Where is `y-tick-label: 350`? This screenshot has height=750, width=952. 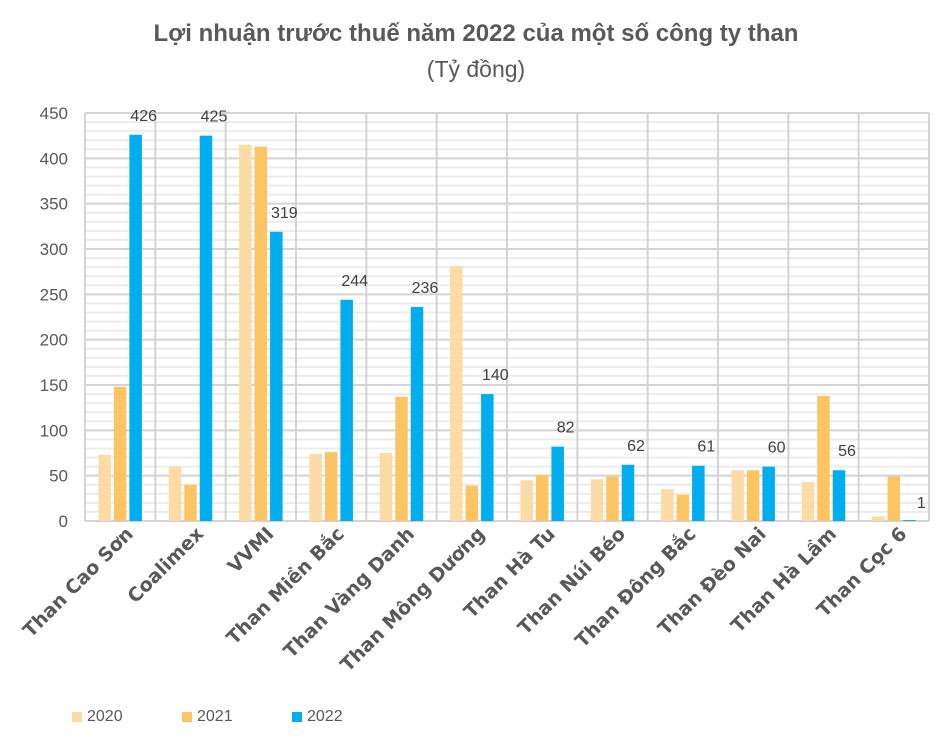 y-tick-label: 350 is located at coordinates (54, 204).